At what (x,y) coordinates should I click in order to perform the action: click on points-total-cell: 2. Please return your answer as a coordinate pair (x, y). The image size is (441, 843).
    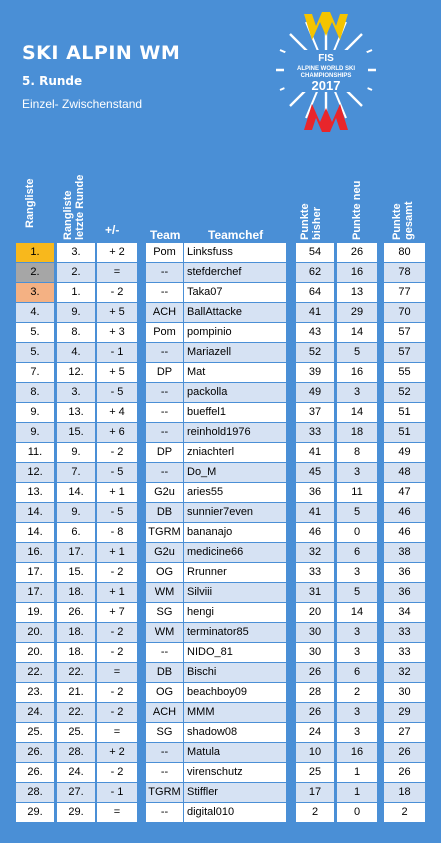
    Looking at the image, I should click on (404, 812).